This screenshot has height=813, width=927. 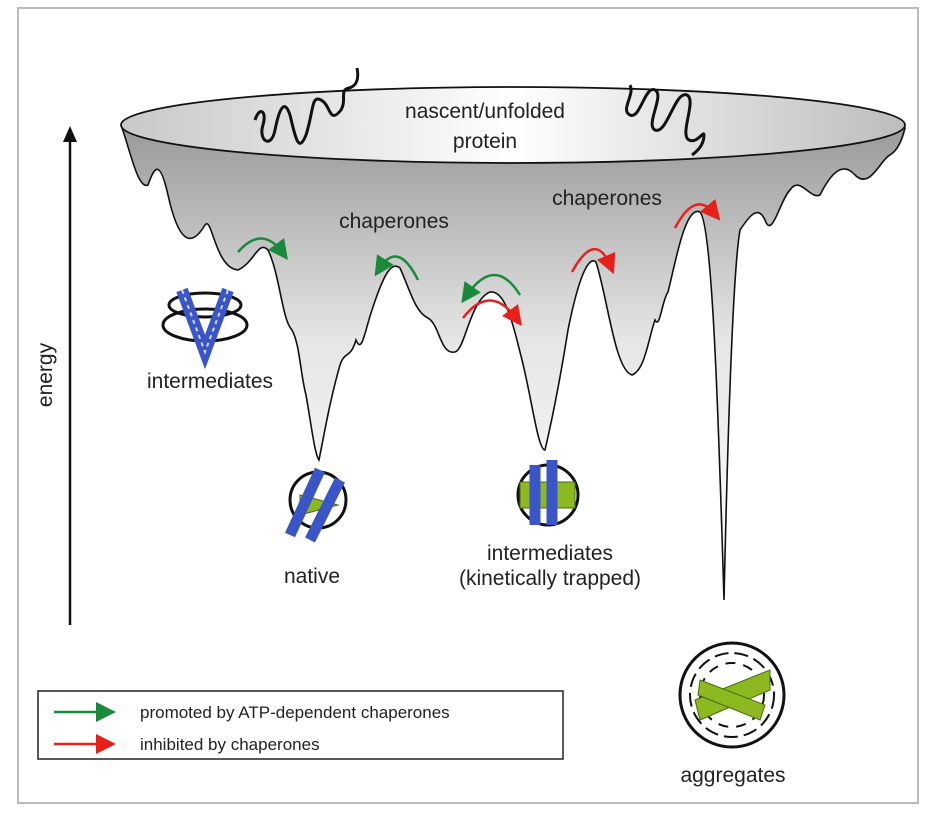 I want to click on trapped-intermediate-protein-icon, so click(x=548, y=493).